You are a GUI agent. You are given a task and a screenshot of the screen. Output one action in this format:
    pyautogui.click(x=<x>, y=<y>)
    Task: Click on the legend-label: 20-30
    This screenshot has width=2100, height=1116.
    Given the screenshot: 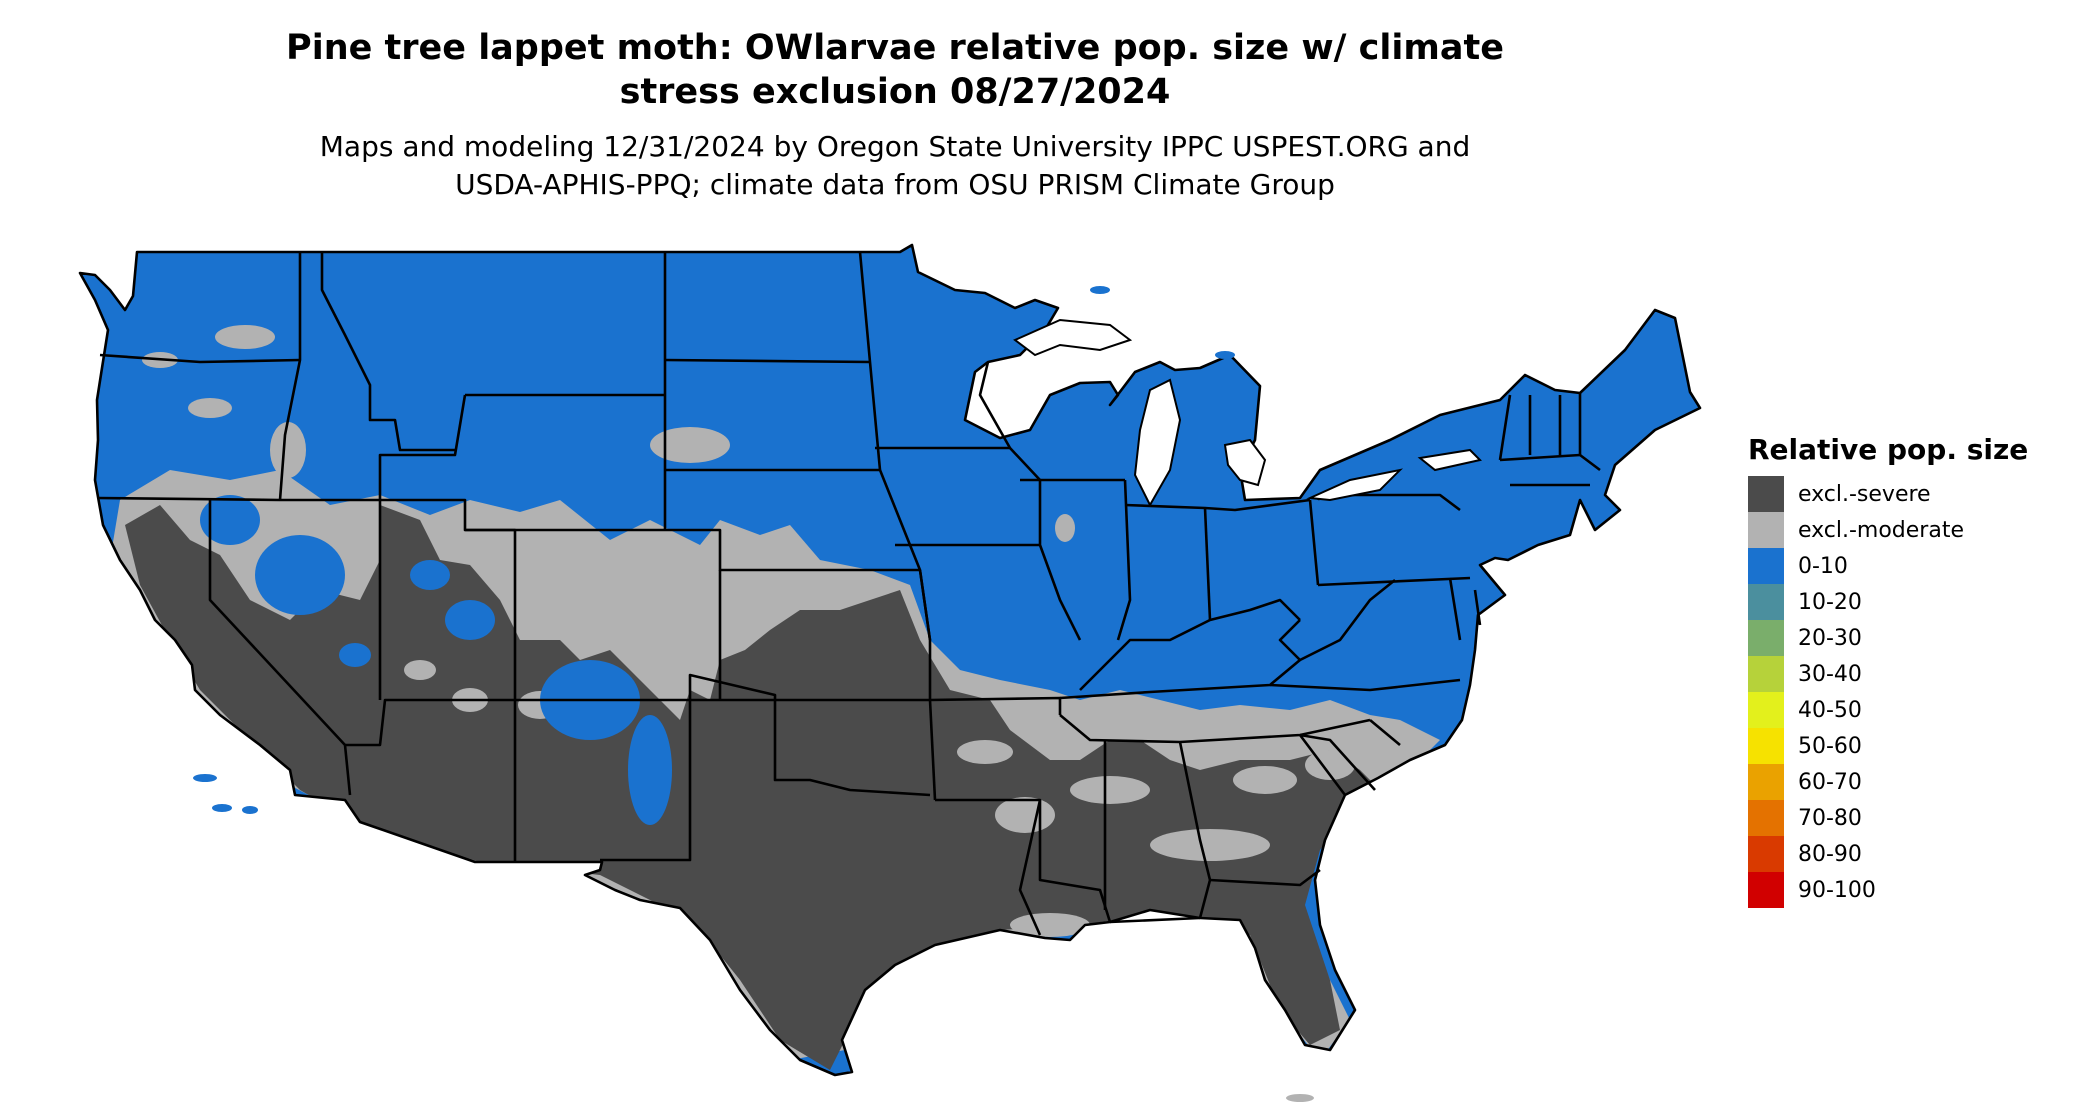 What is the action you would take?
    pyautogui.click(x=1830, y=638)
    